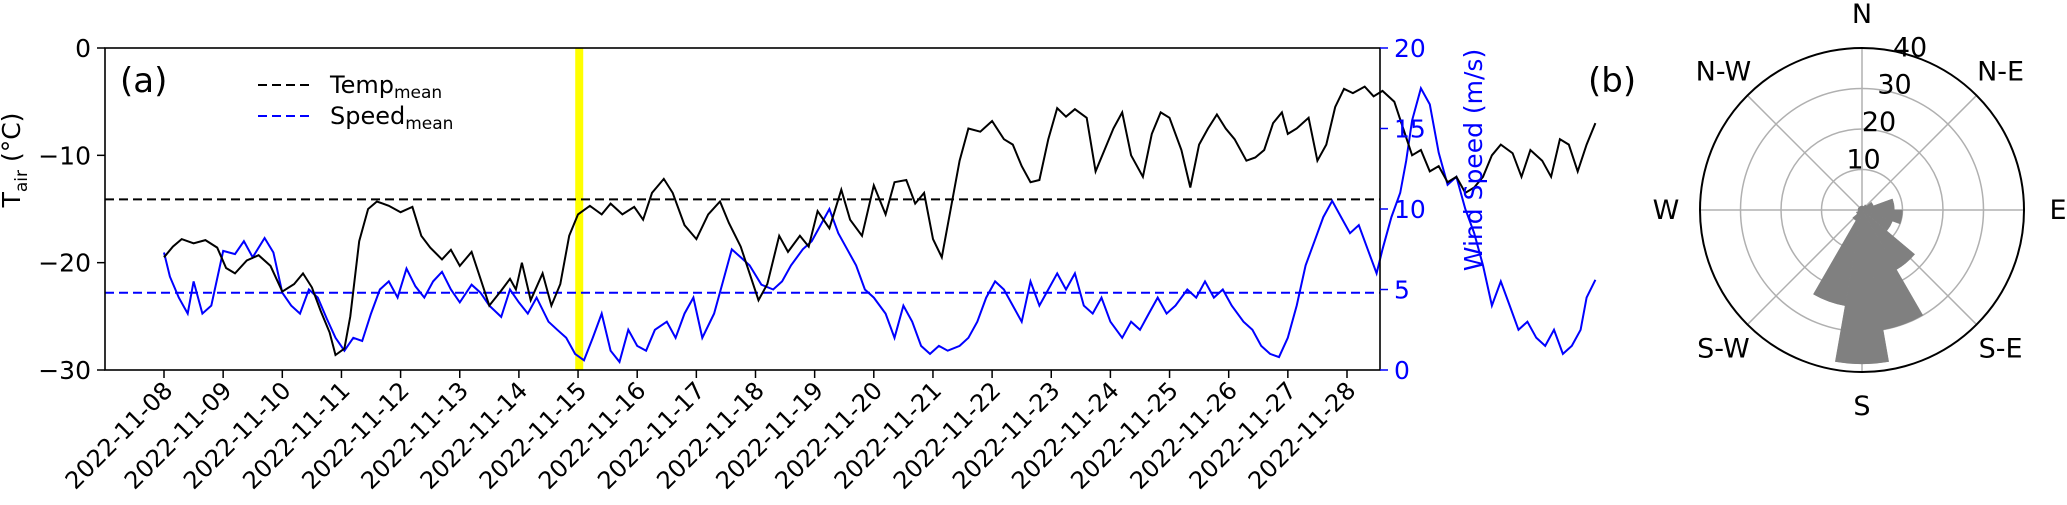 This screenshot has width=2067, height=505. What do you see at coordinates (13, 141) in the screenshot?
I see `left-y-axis-label-unit: (°C)` at bounding box center [13, 141].